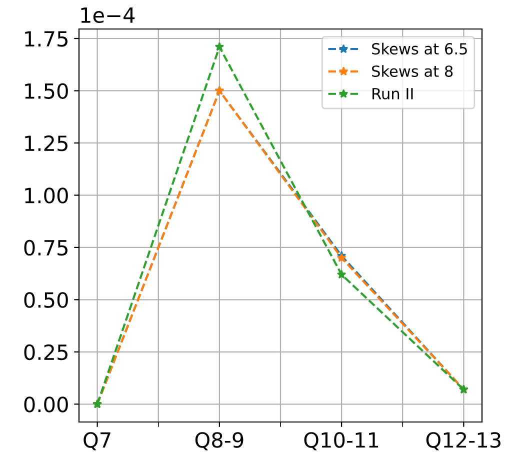 Image resolution: width=508 pixels, height=466 pixels. Describe the element at coordinates (46, 248) in the screenshot. I see `y-tick-label: 0.75` at that location.